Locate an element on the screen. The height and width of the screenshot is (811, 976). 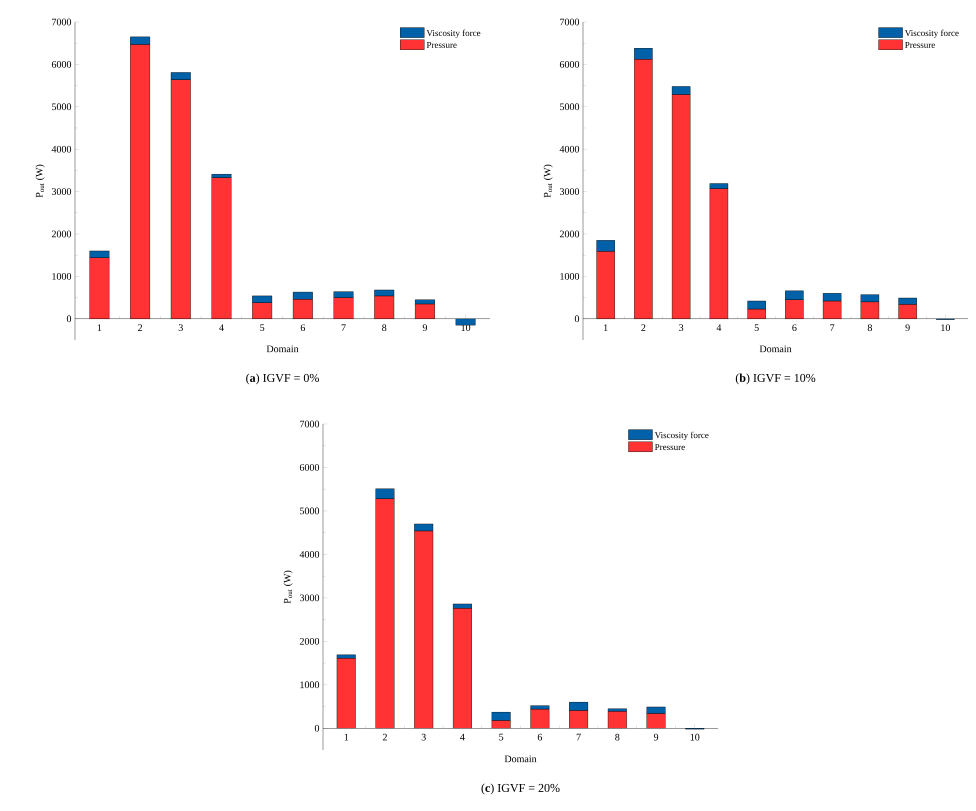
text: (b) IGVF = 10% is located at coordinates (776, 379).